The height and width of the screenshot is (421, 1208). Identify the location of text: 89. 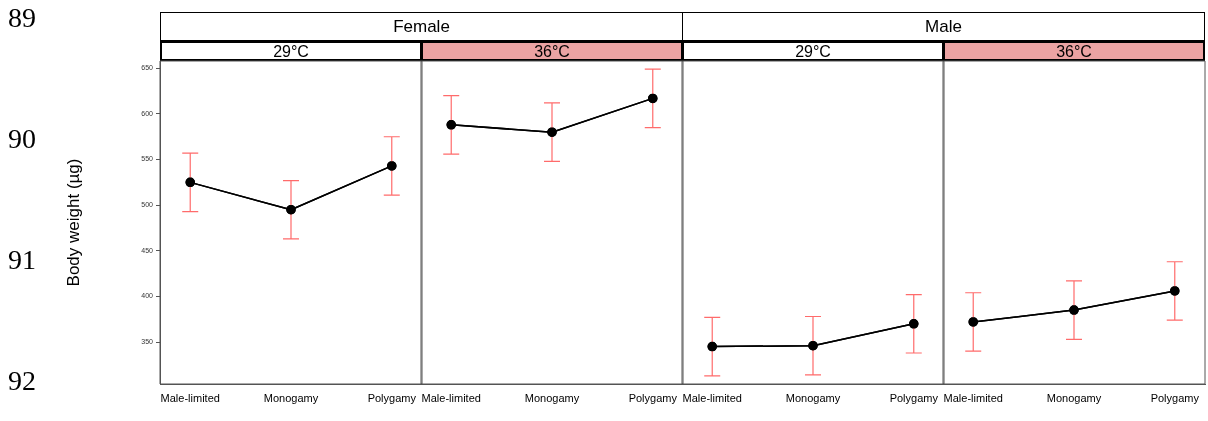
(22, 18).